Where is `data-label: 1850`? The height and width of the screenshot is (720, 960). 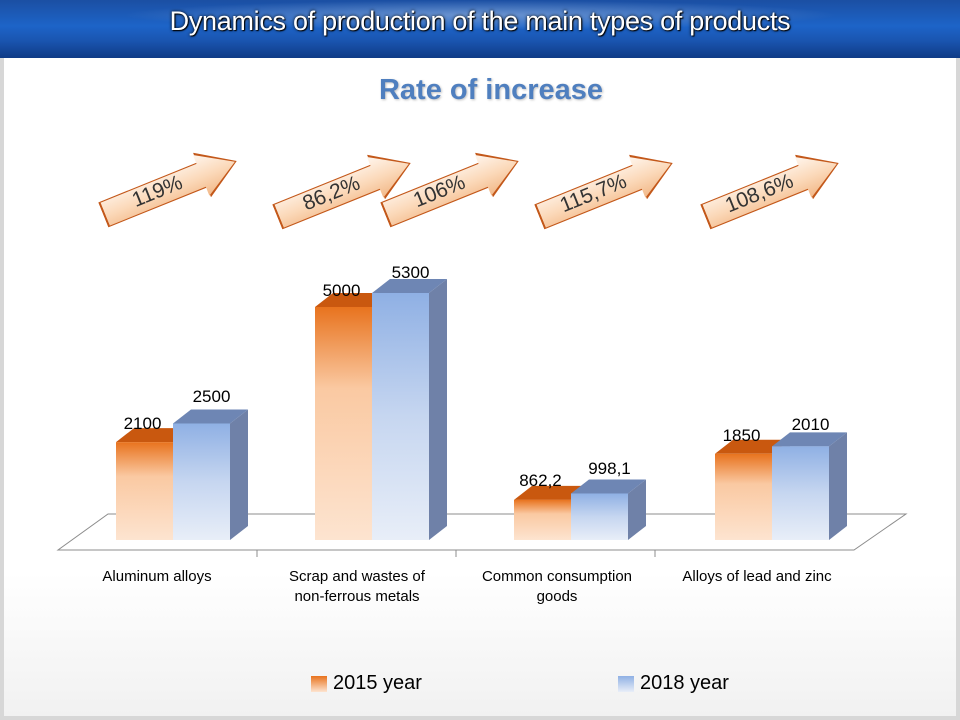
data-label: 1850 is located at coordinates (742, 435).